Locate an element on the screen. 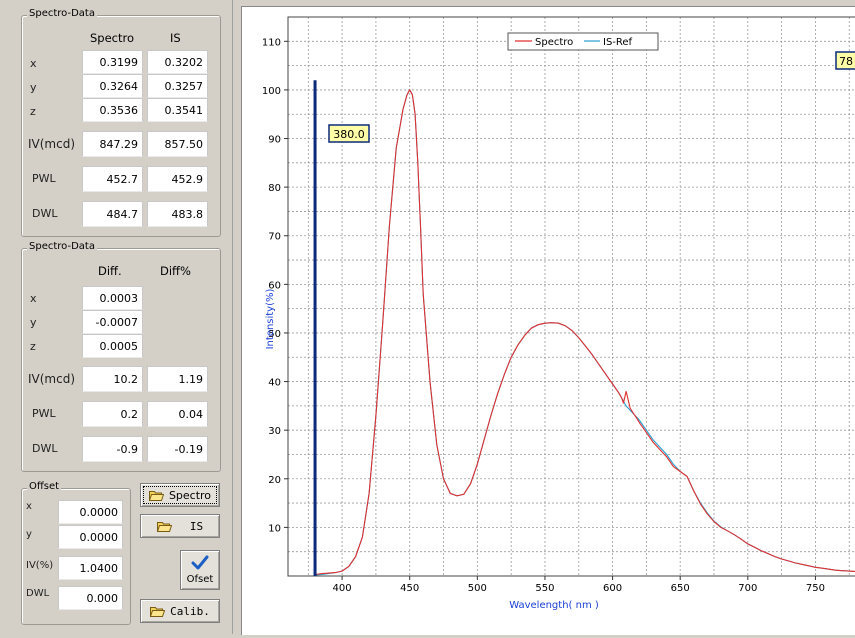 The image size is (855, 638). diffpct-iv-value: 1.19 is located at coordinates (177, 379).